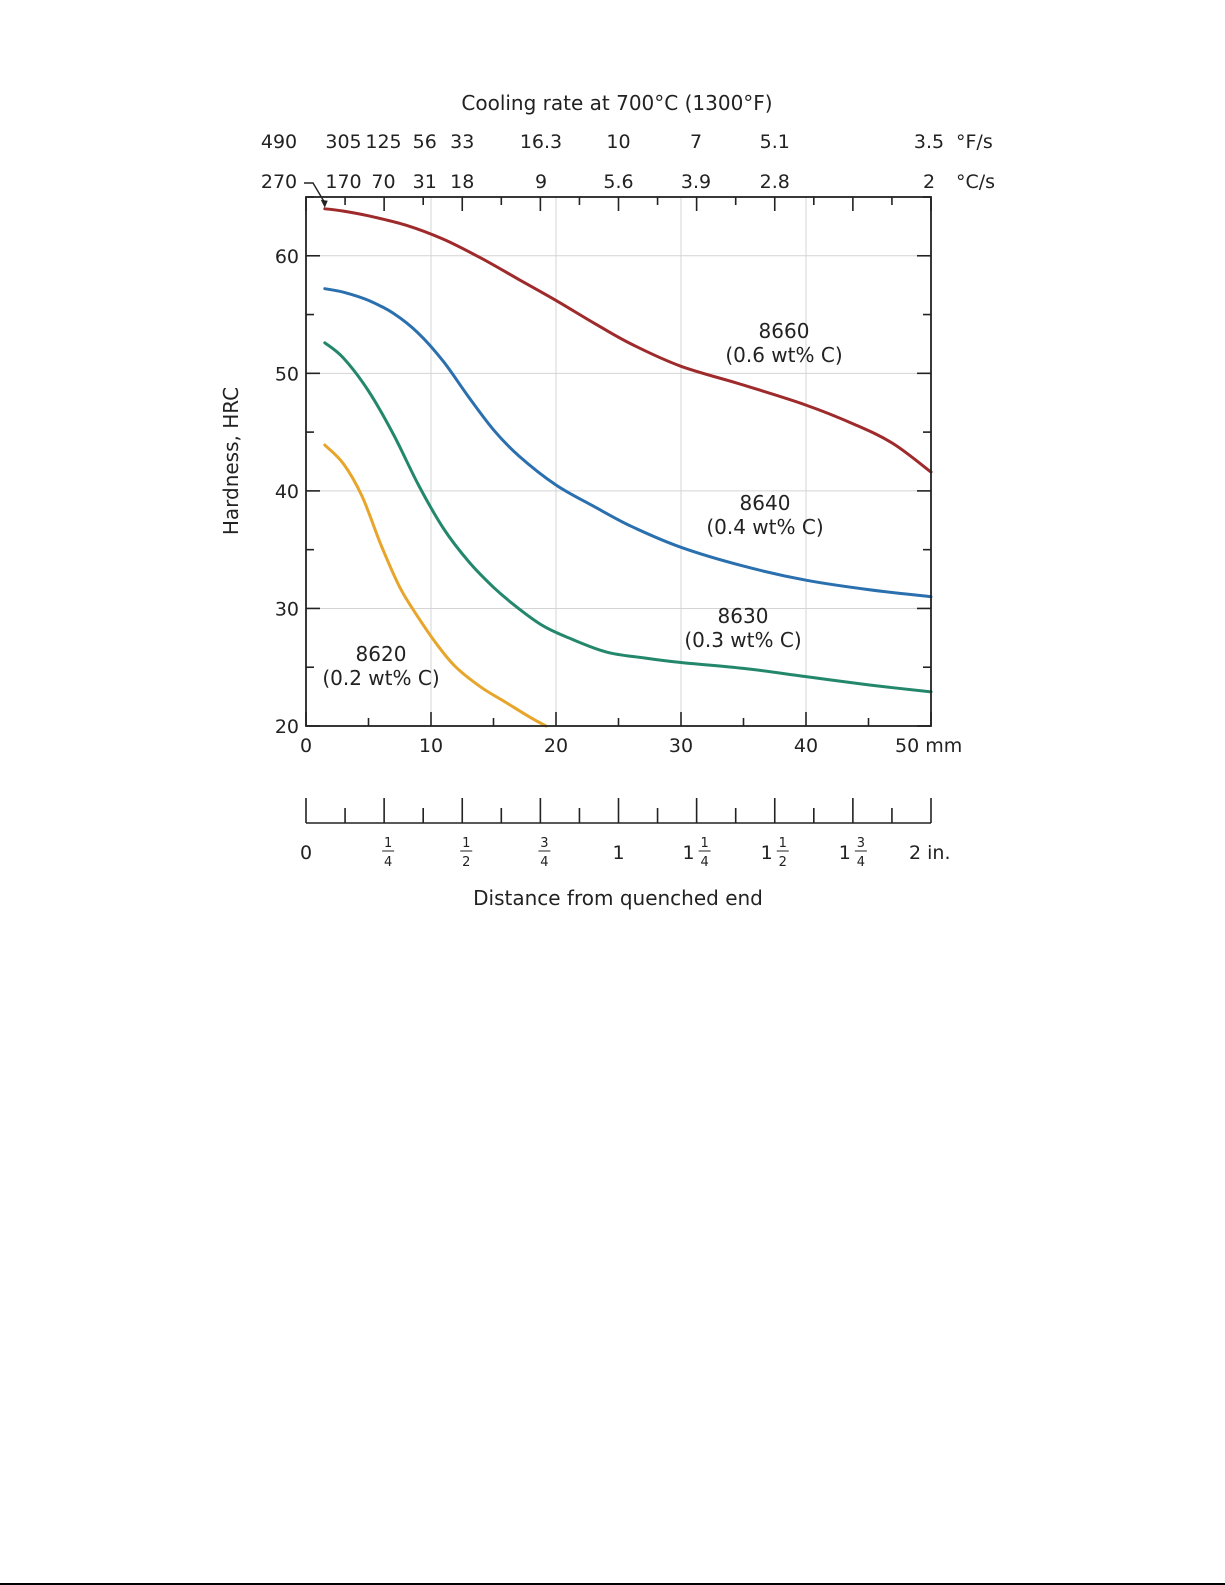  I want to click on x-tick-labels-mm: 0 10 20 30 40 50 mm, so click(631, 746).